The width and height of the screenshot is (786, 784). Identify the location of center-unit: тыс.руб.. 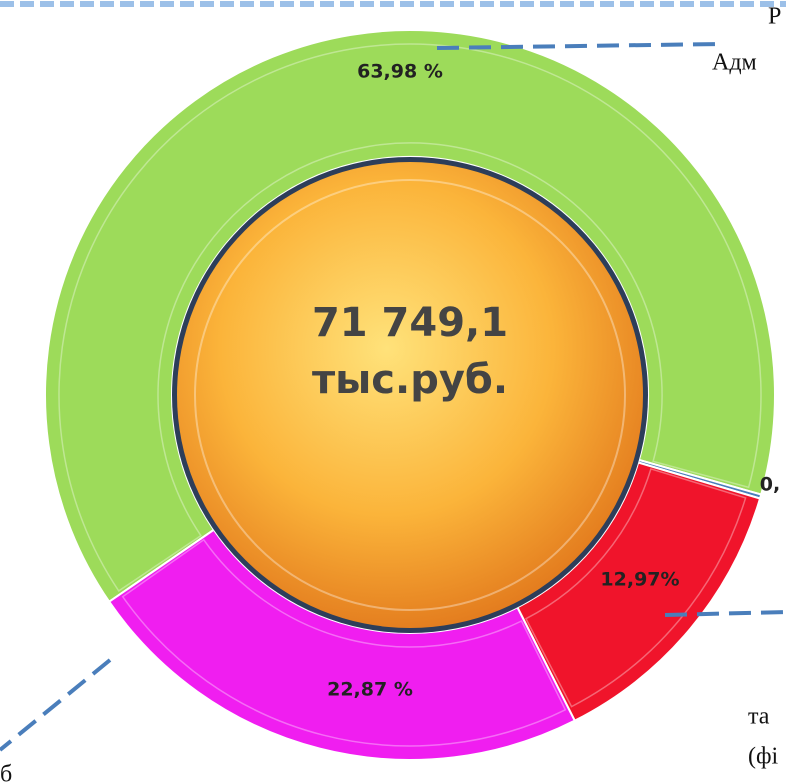
(410, 380).